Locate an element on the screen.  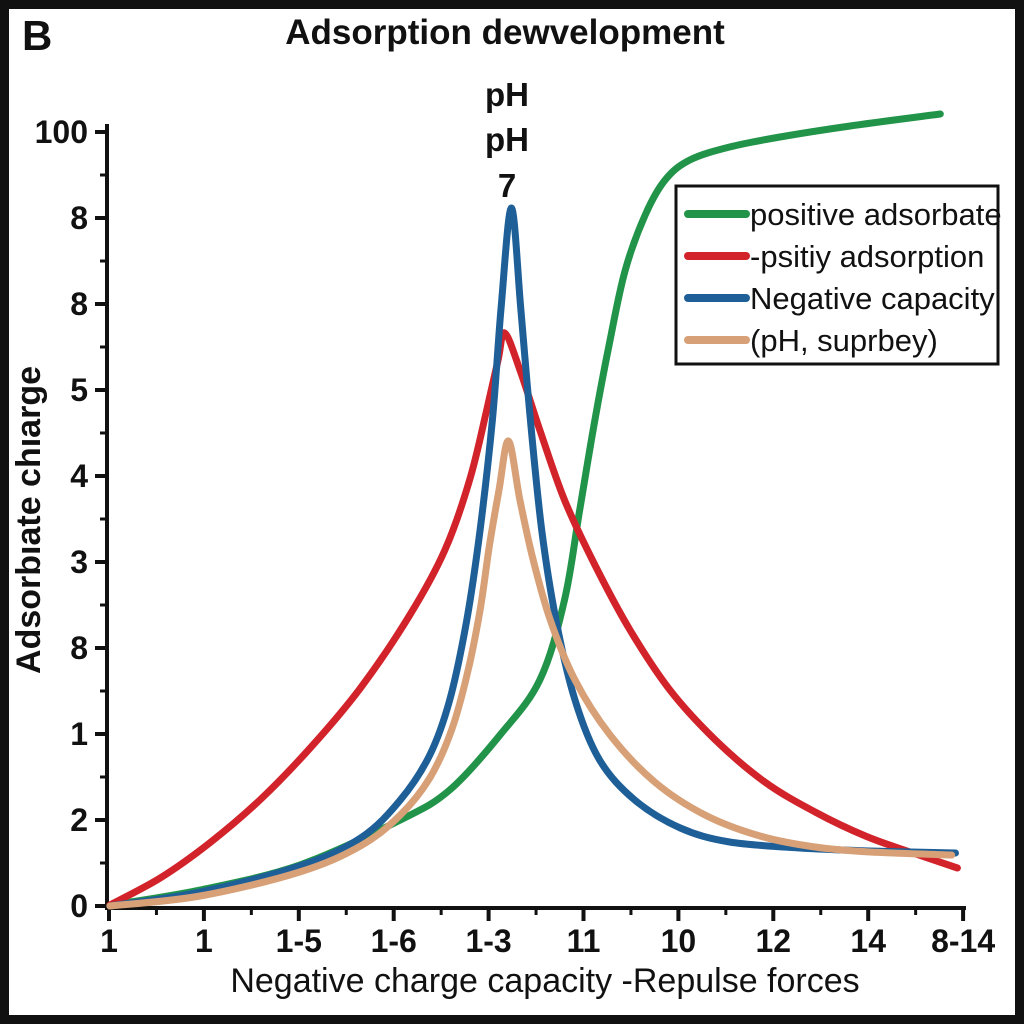
x-tick-label: 8-14 is located at coordinates (963, 941).